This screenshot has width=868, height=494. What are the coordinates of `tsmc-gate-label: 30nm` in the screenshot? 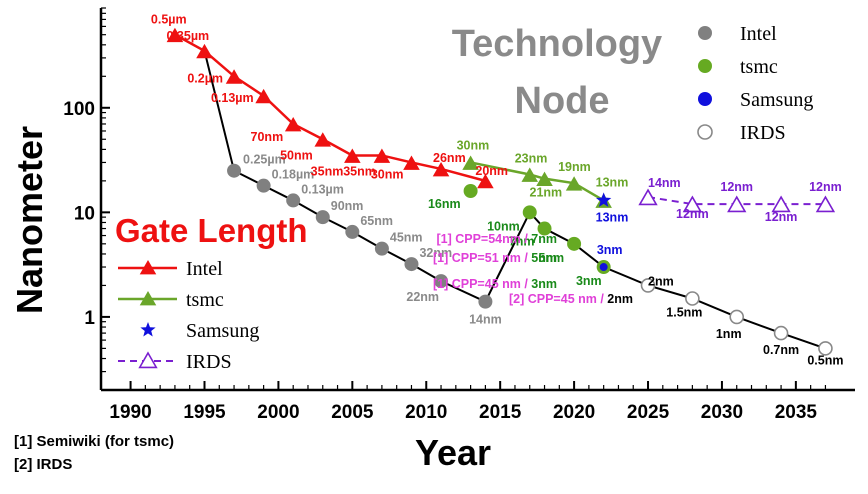 It's located at (473, 145).